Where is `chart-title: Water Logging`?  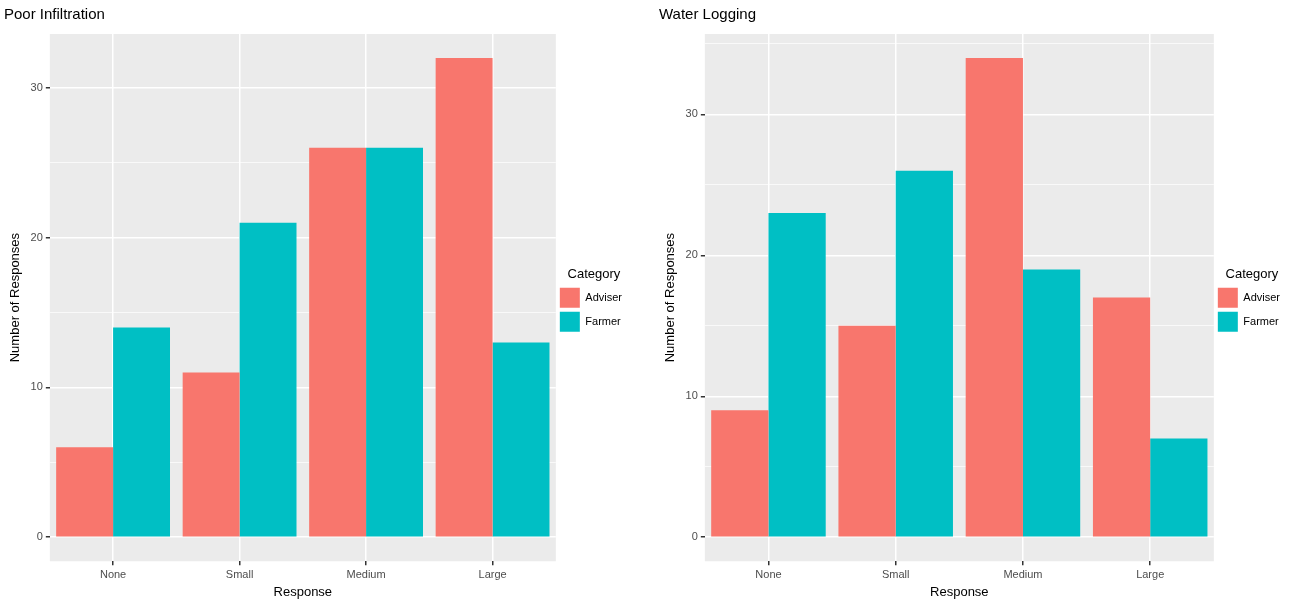 chart-title: Water Logging is located at coordinates (708, 14).